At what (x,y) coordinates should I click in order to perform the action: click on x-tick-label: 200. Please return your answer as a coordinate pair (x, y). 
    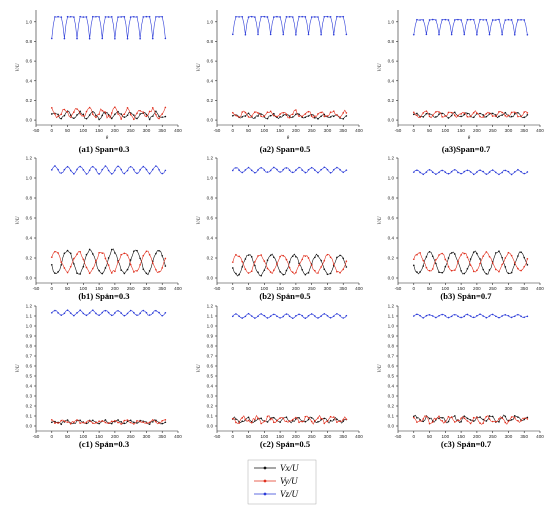
    Looking at the image, I should click on (296, 130).